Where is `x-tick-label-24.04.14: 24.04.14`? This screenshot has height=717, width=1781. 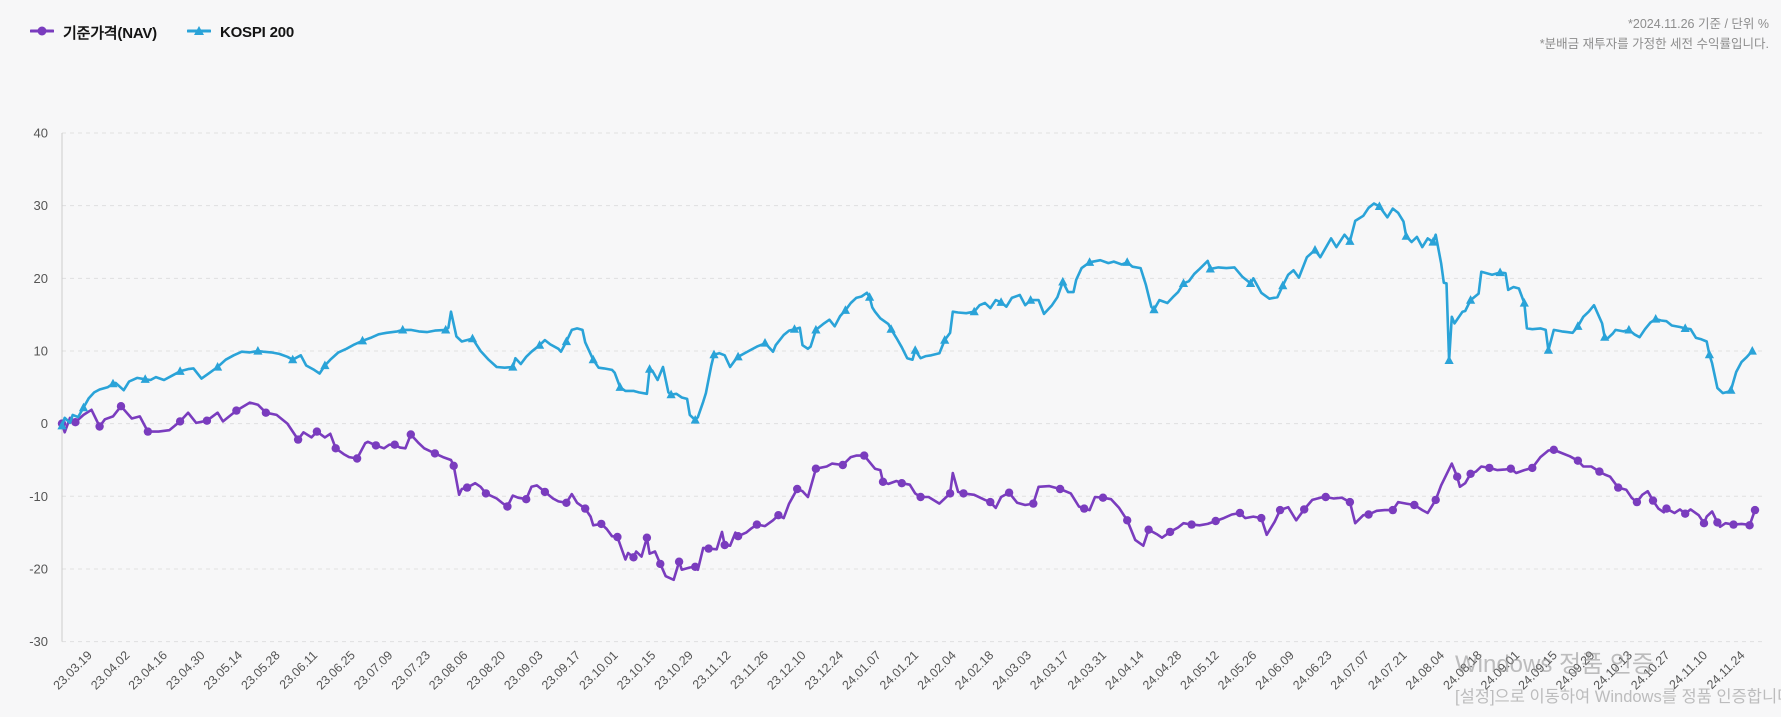 x-tick-label-24.04.14: 24.04.14 is located at coordinates (1124, 670).